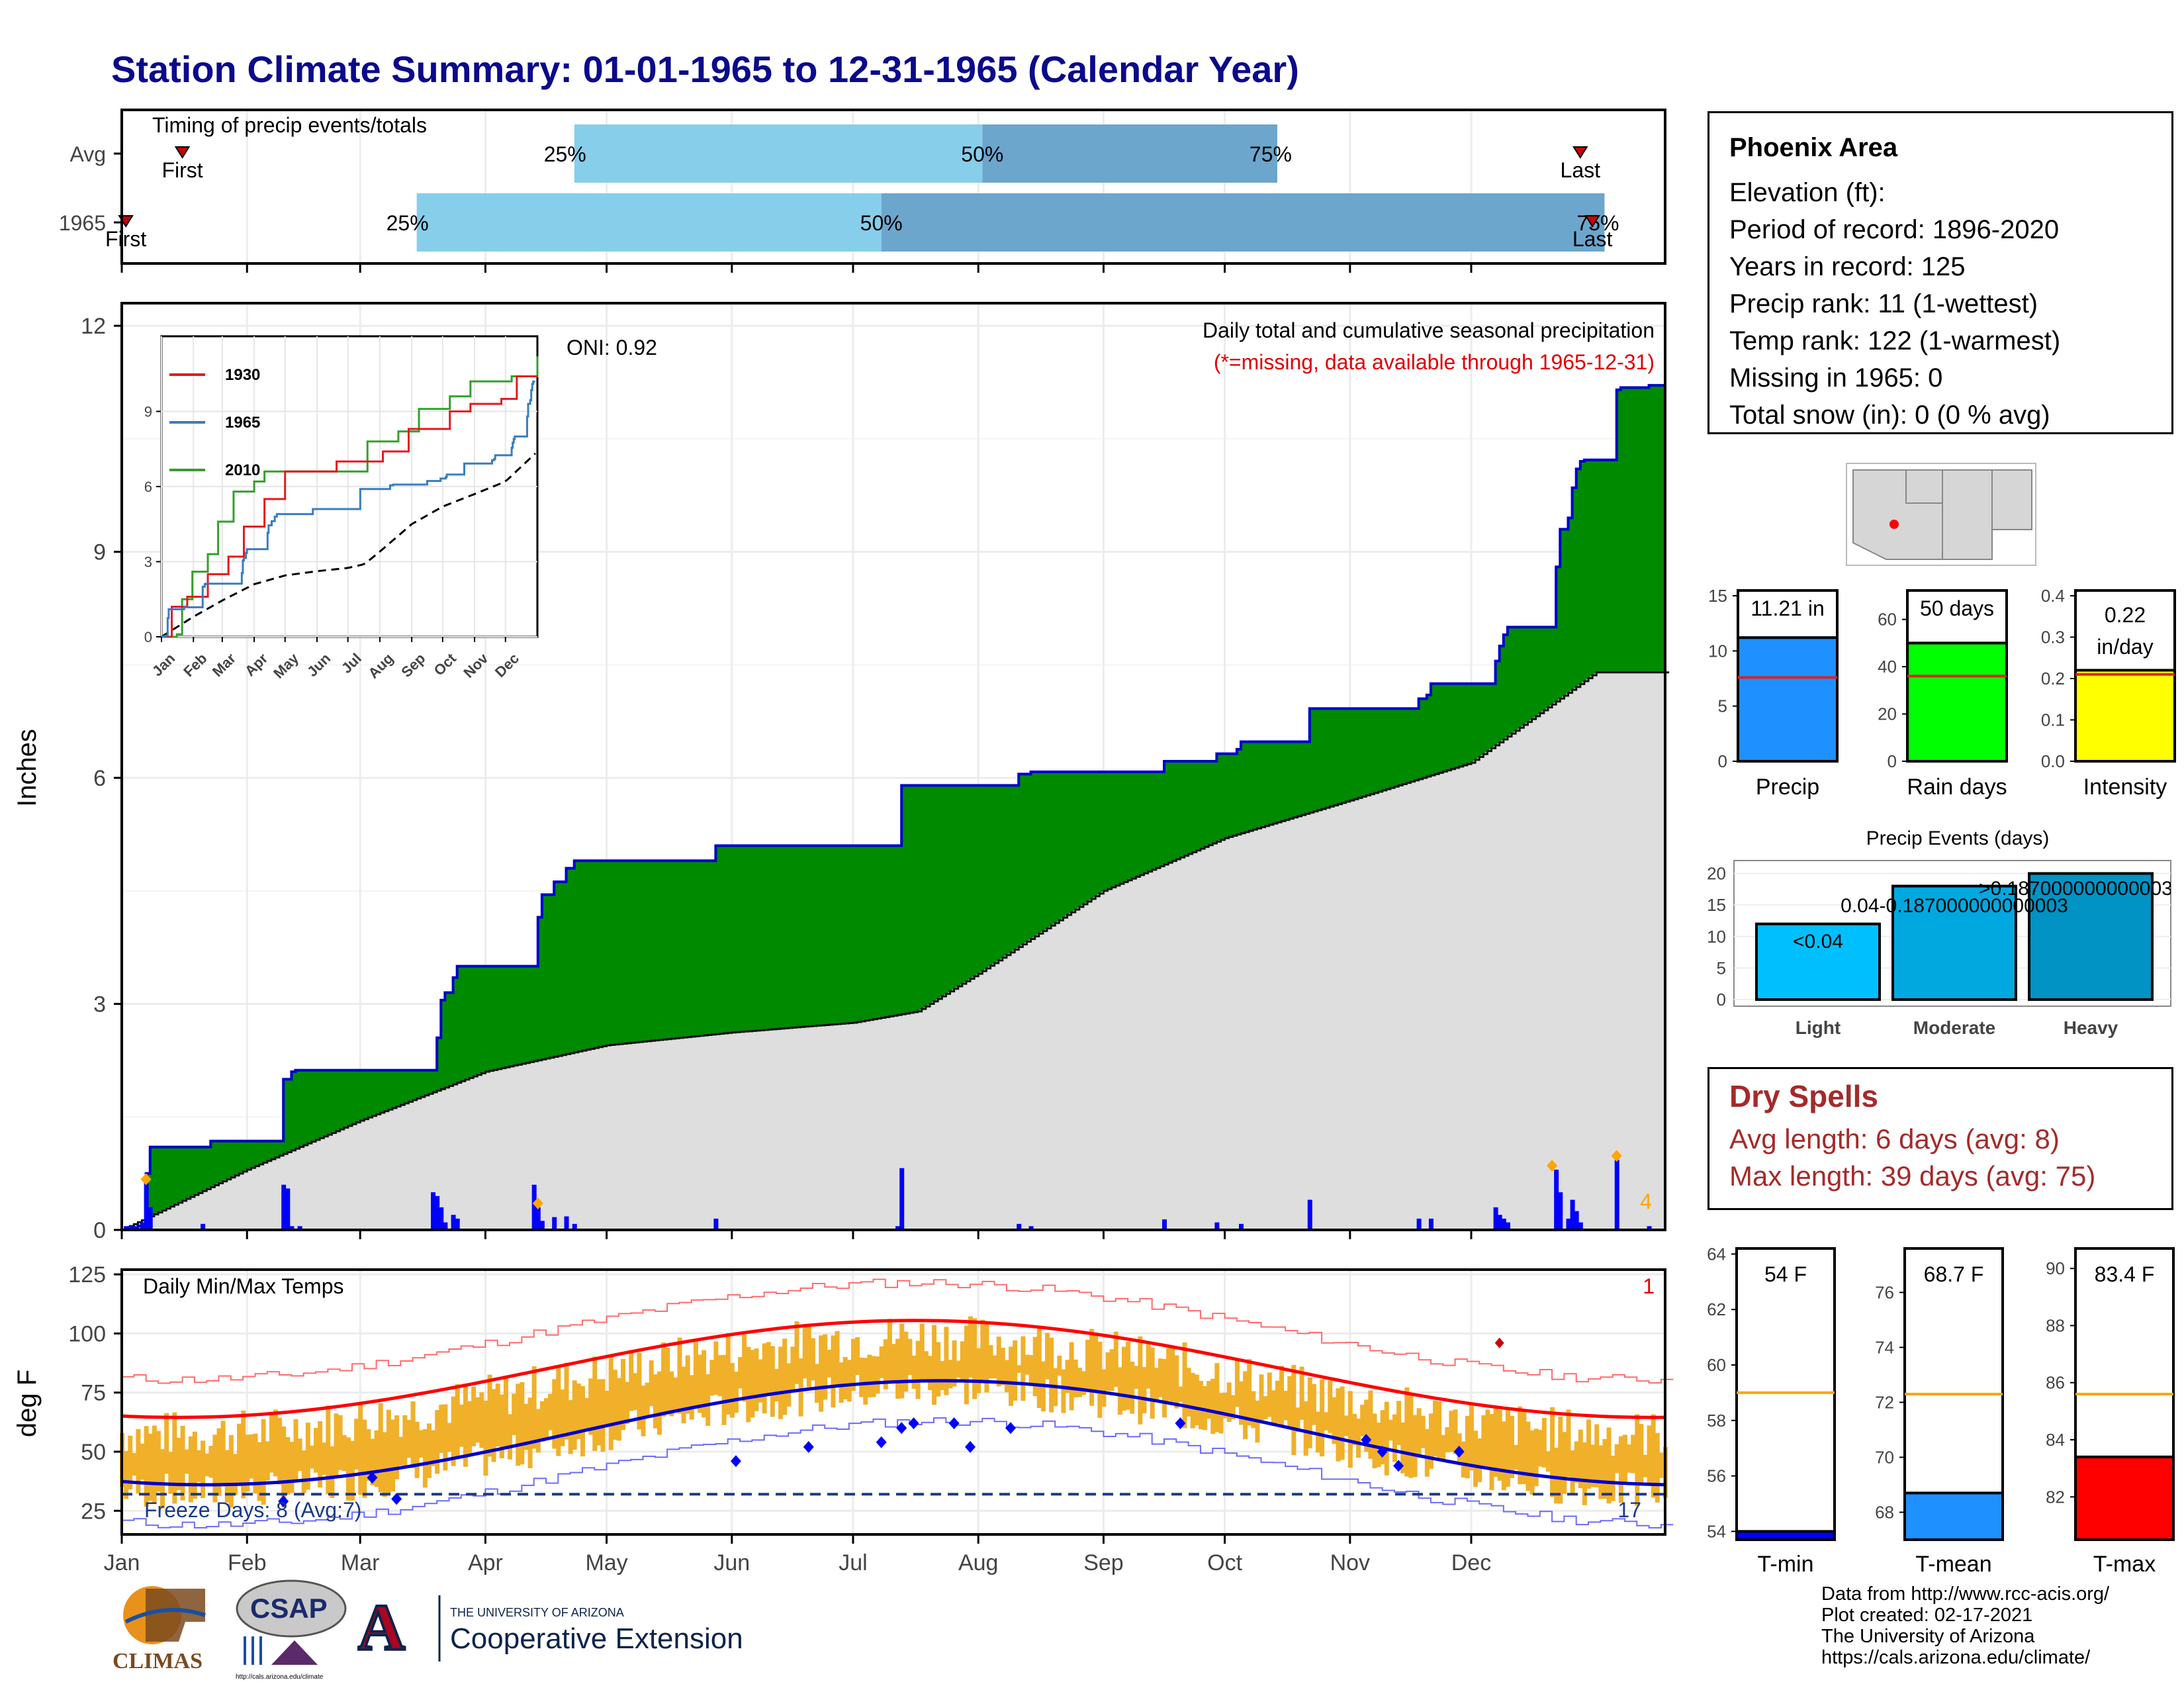 This screenshot has width=2184, height=1688. Describe the element at coordinates (253, 1650) in the screenshot. I see `csap-logo-rain` at that location.